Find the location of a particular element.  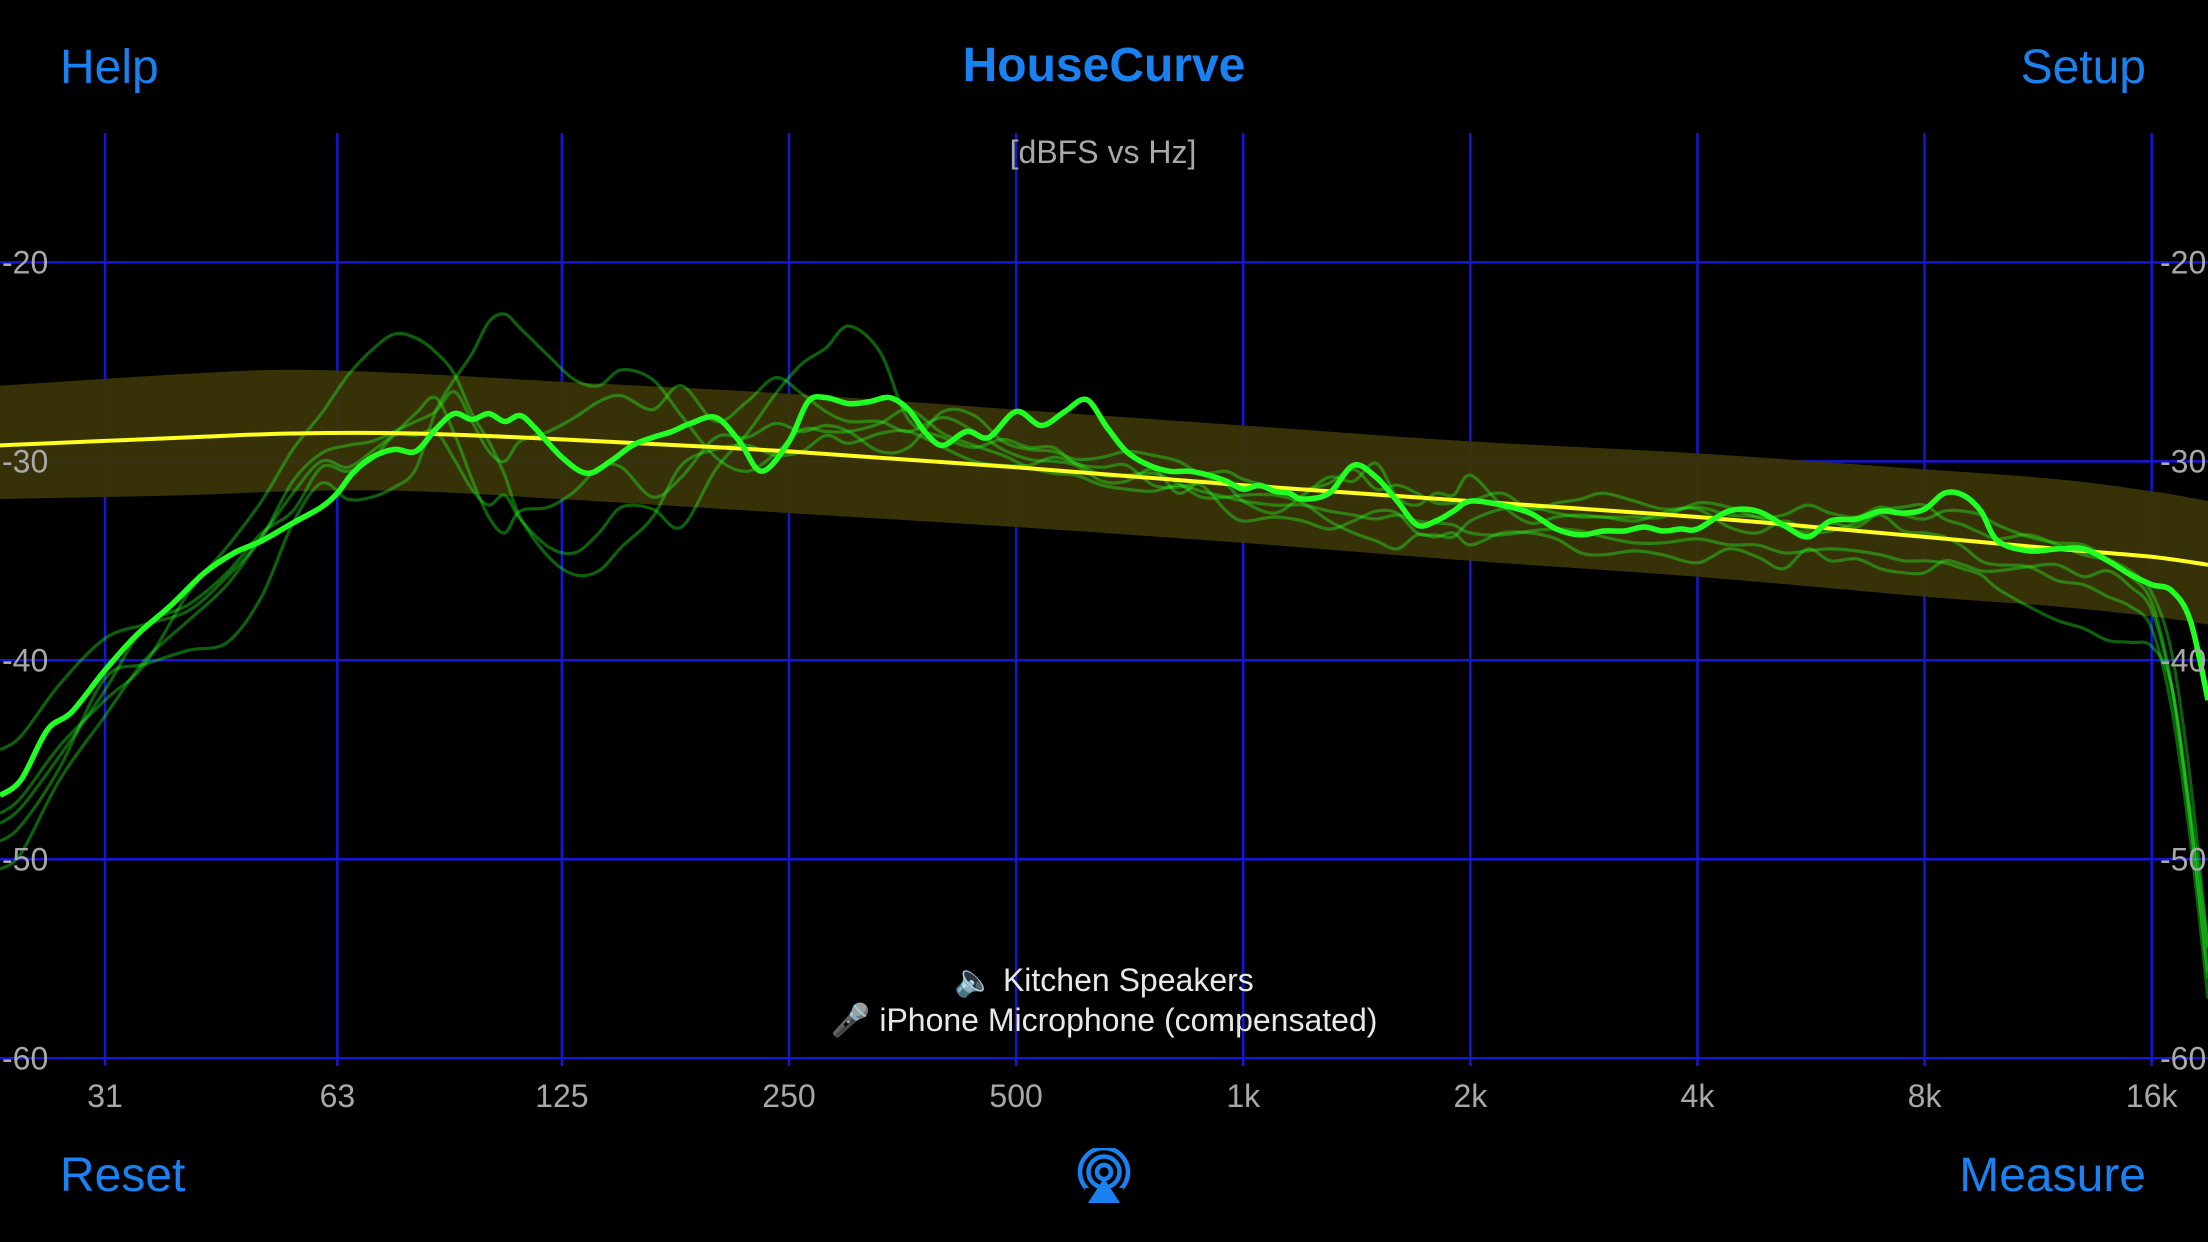

x-tick-label: 31 is located at coordinates (105, 1096).